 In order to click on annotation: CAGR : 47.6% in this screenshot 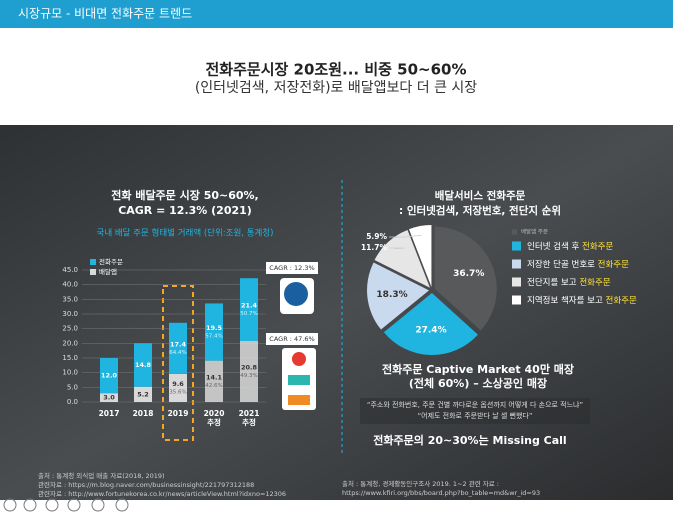, I will do `click(291, 339)`.